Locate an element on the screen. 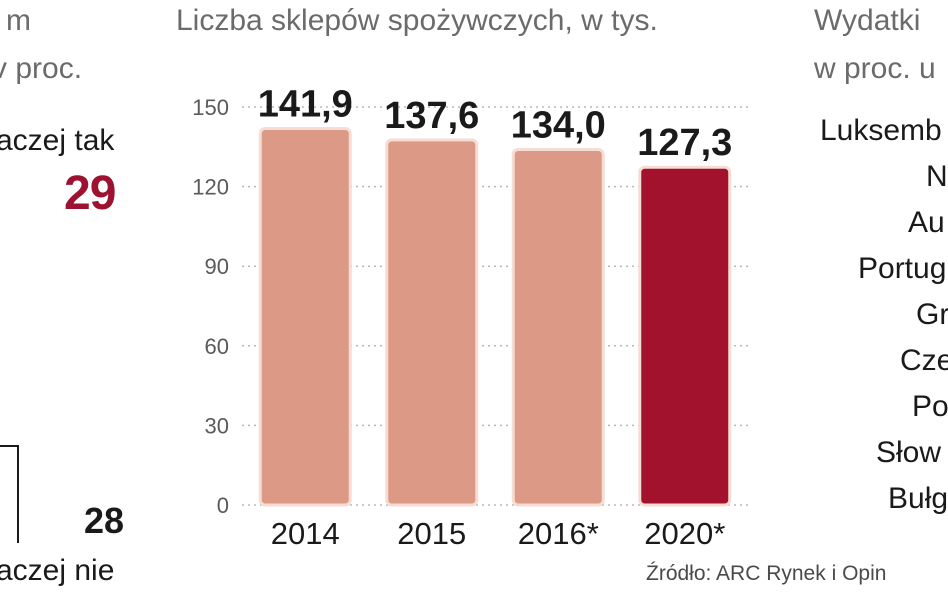  x-category-label: 2016* is located at coordinates (558, 533).